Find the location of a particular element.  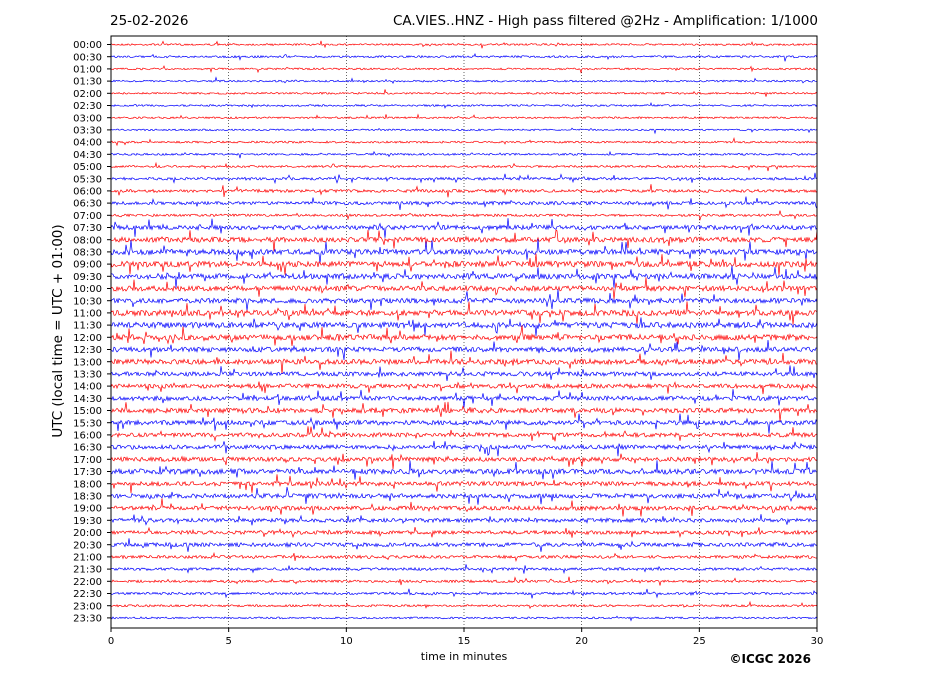

y-tick-label: 06:30 is located at coordinates (87, 204).